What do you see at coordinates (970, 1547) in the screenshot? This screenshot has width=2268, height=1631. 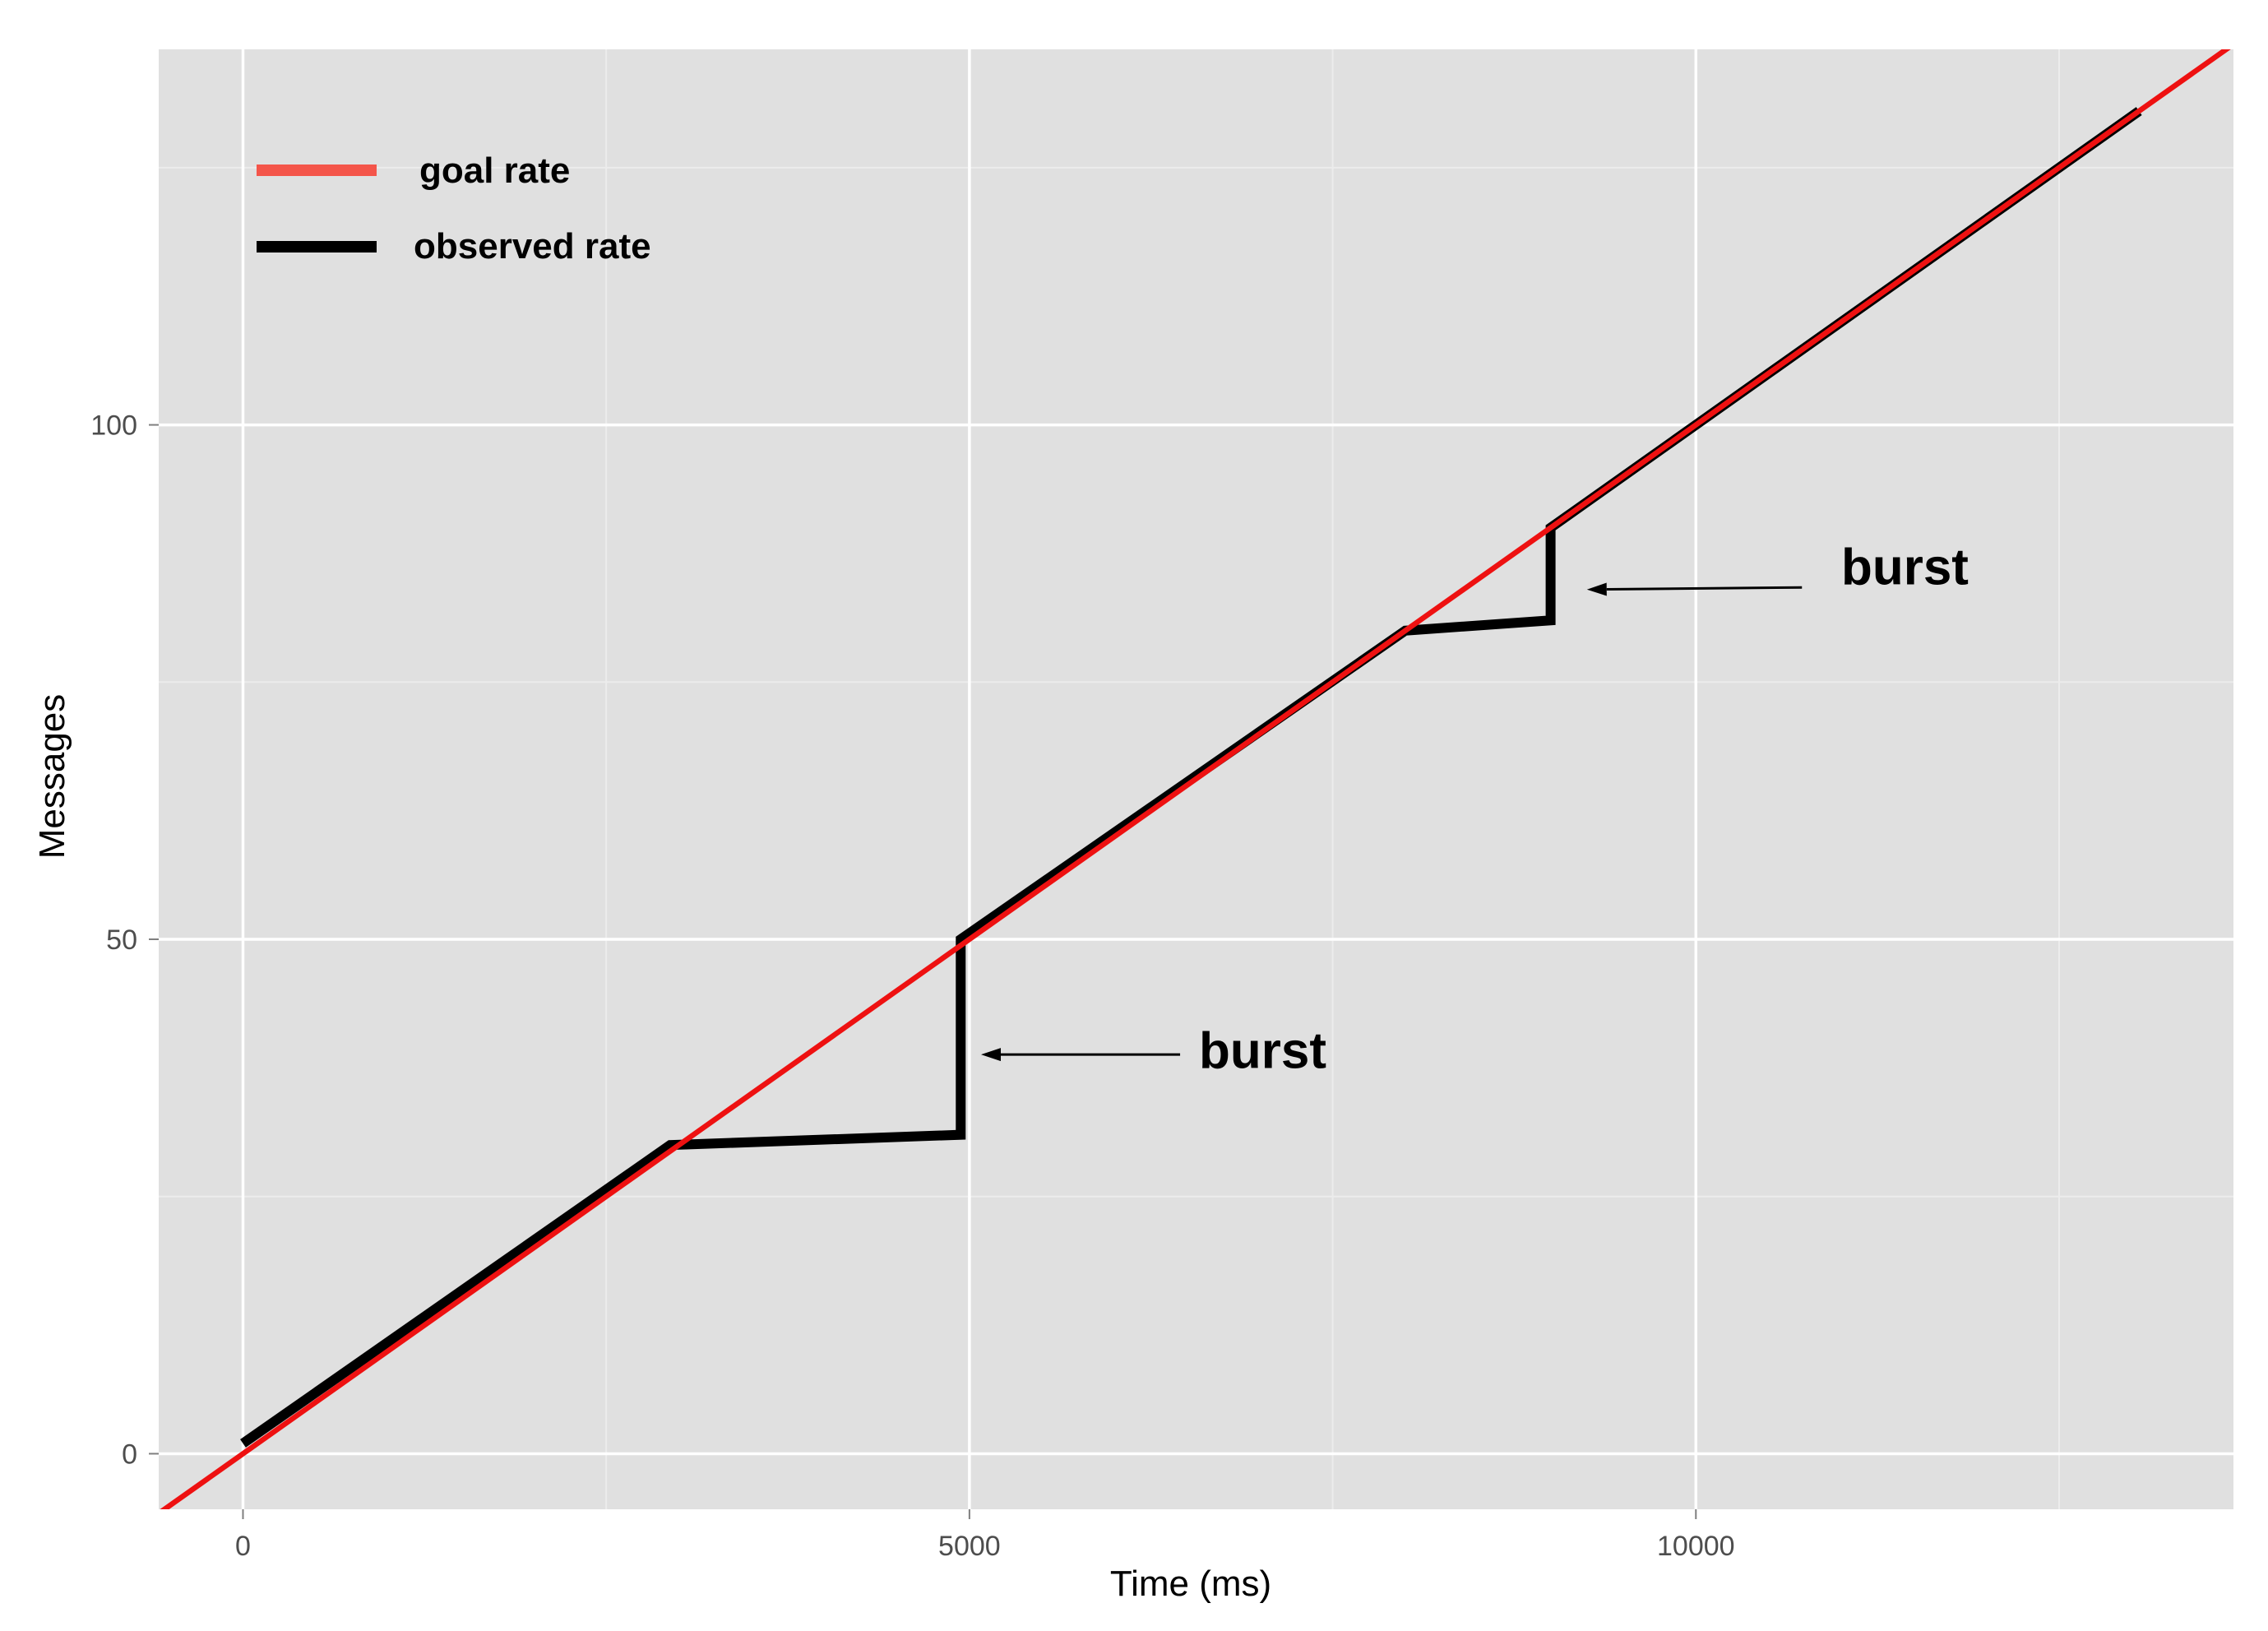 I see `x-tick-label: 5000` at bounding box center [970, 1547].